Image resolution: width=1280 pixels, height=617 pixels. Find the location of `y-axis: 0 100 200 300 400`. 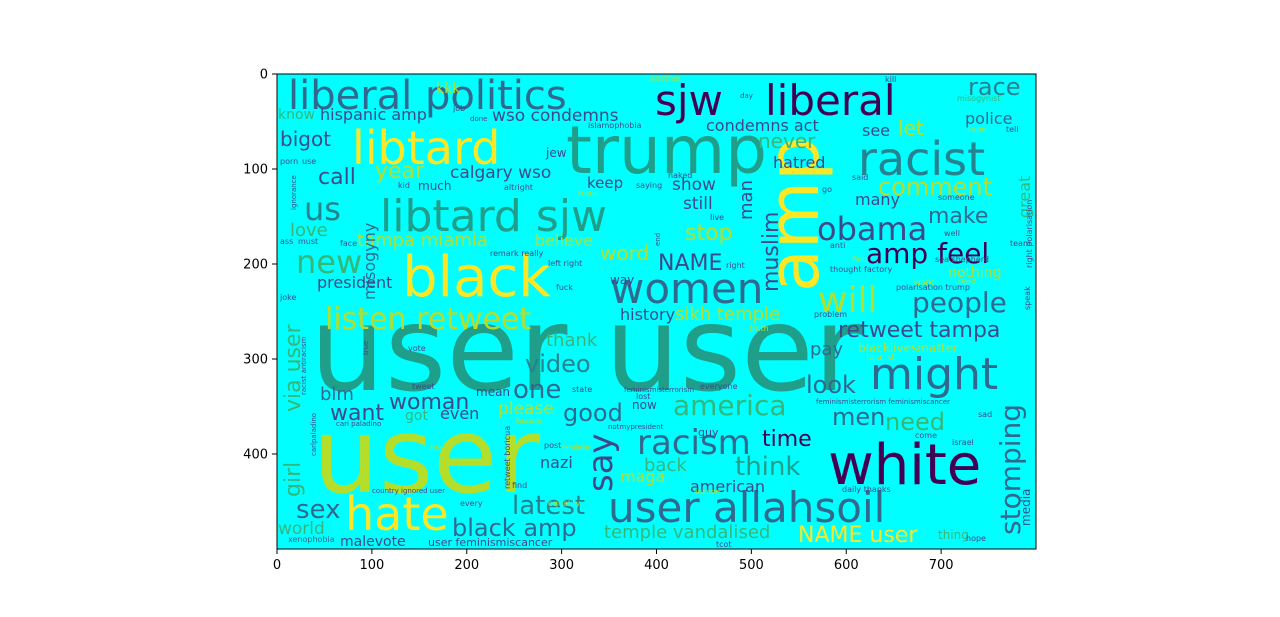

y-axis: 0 100 200 300 400 is located at coordinates (260, 265).